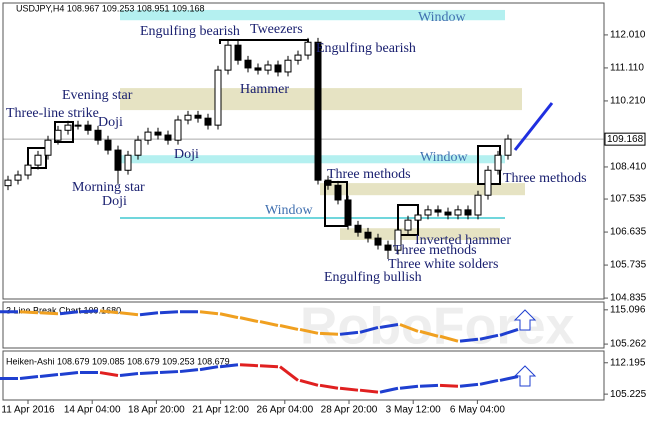 This screenshot has width=646, height=428. What do you see at coordinates (533, 126) in the screenshot?
I see `trend-arrow` at bounding box center [533, 126].